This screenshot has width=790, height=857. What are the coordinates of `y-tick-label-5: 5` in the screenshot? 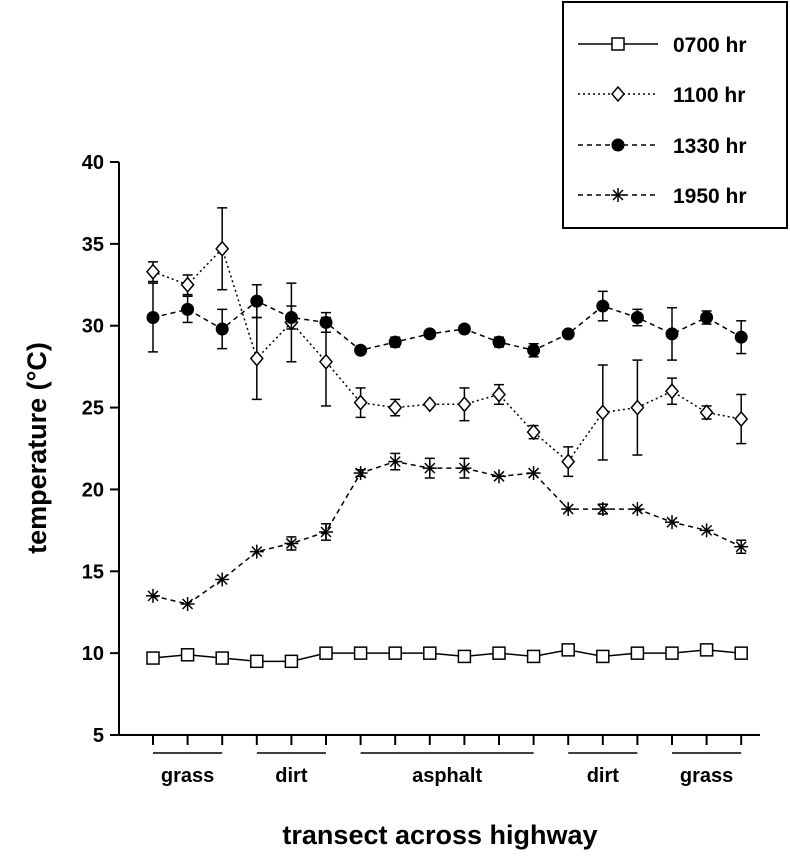 It's located at (98, 736).